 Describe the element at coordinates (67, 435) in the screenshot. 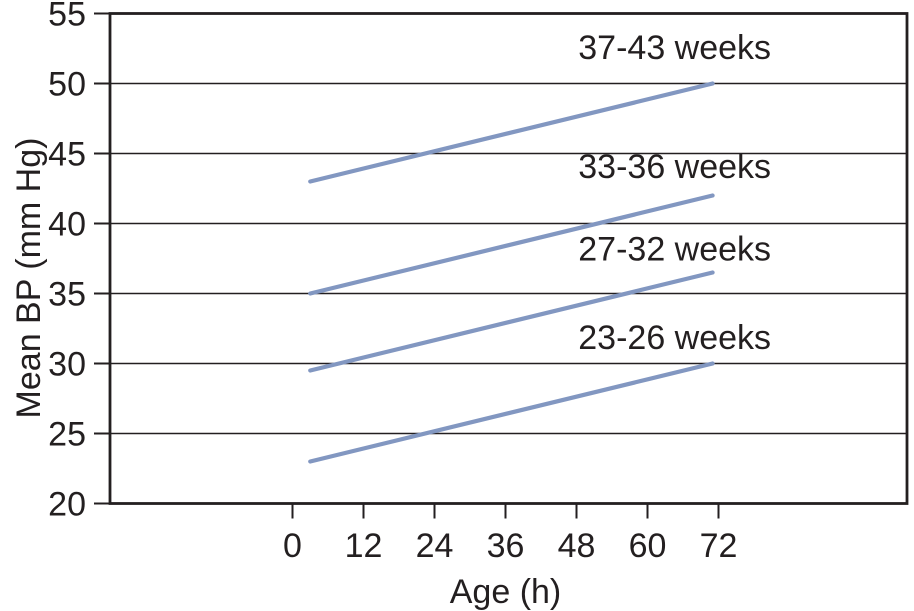

I see `y-tick-label: 25` at that location.